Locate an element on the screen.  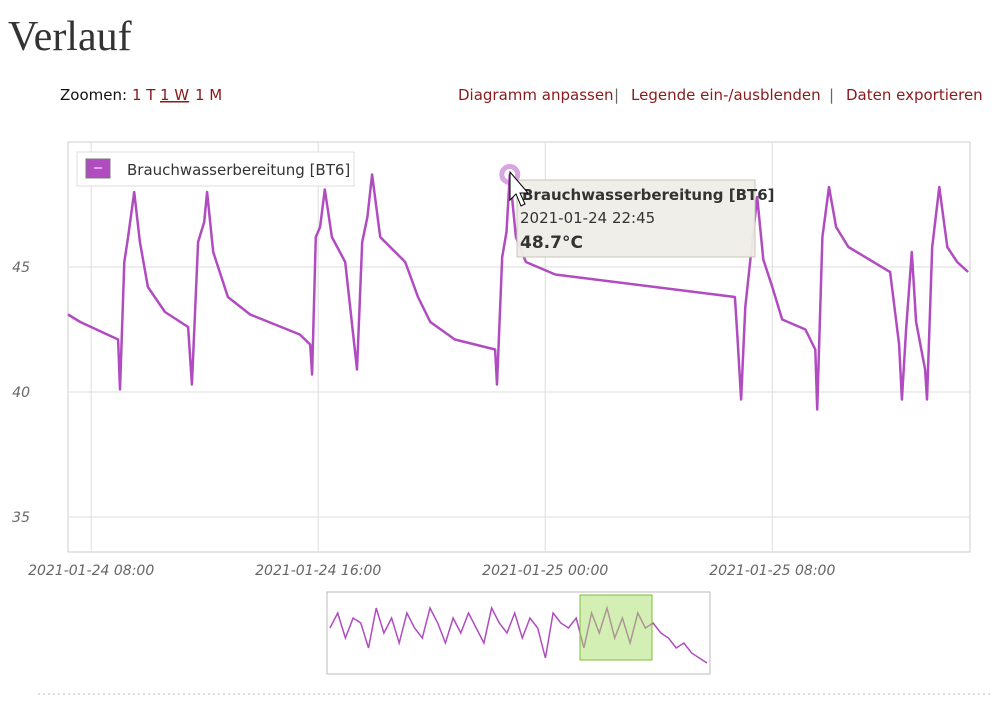
tooltip is located at coordinates (636, 218).